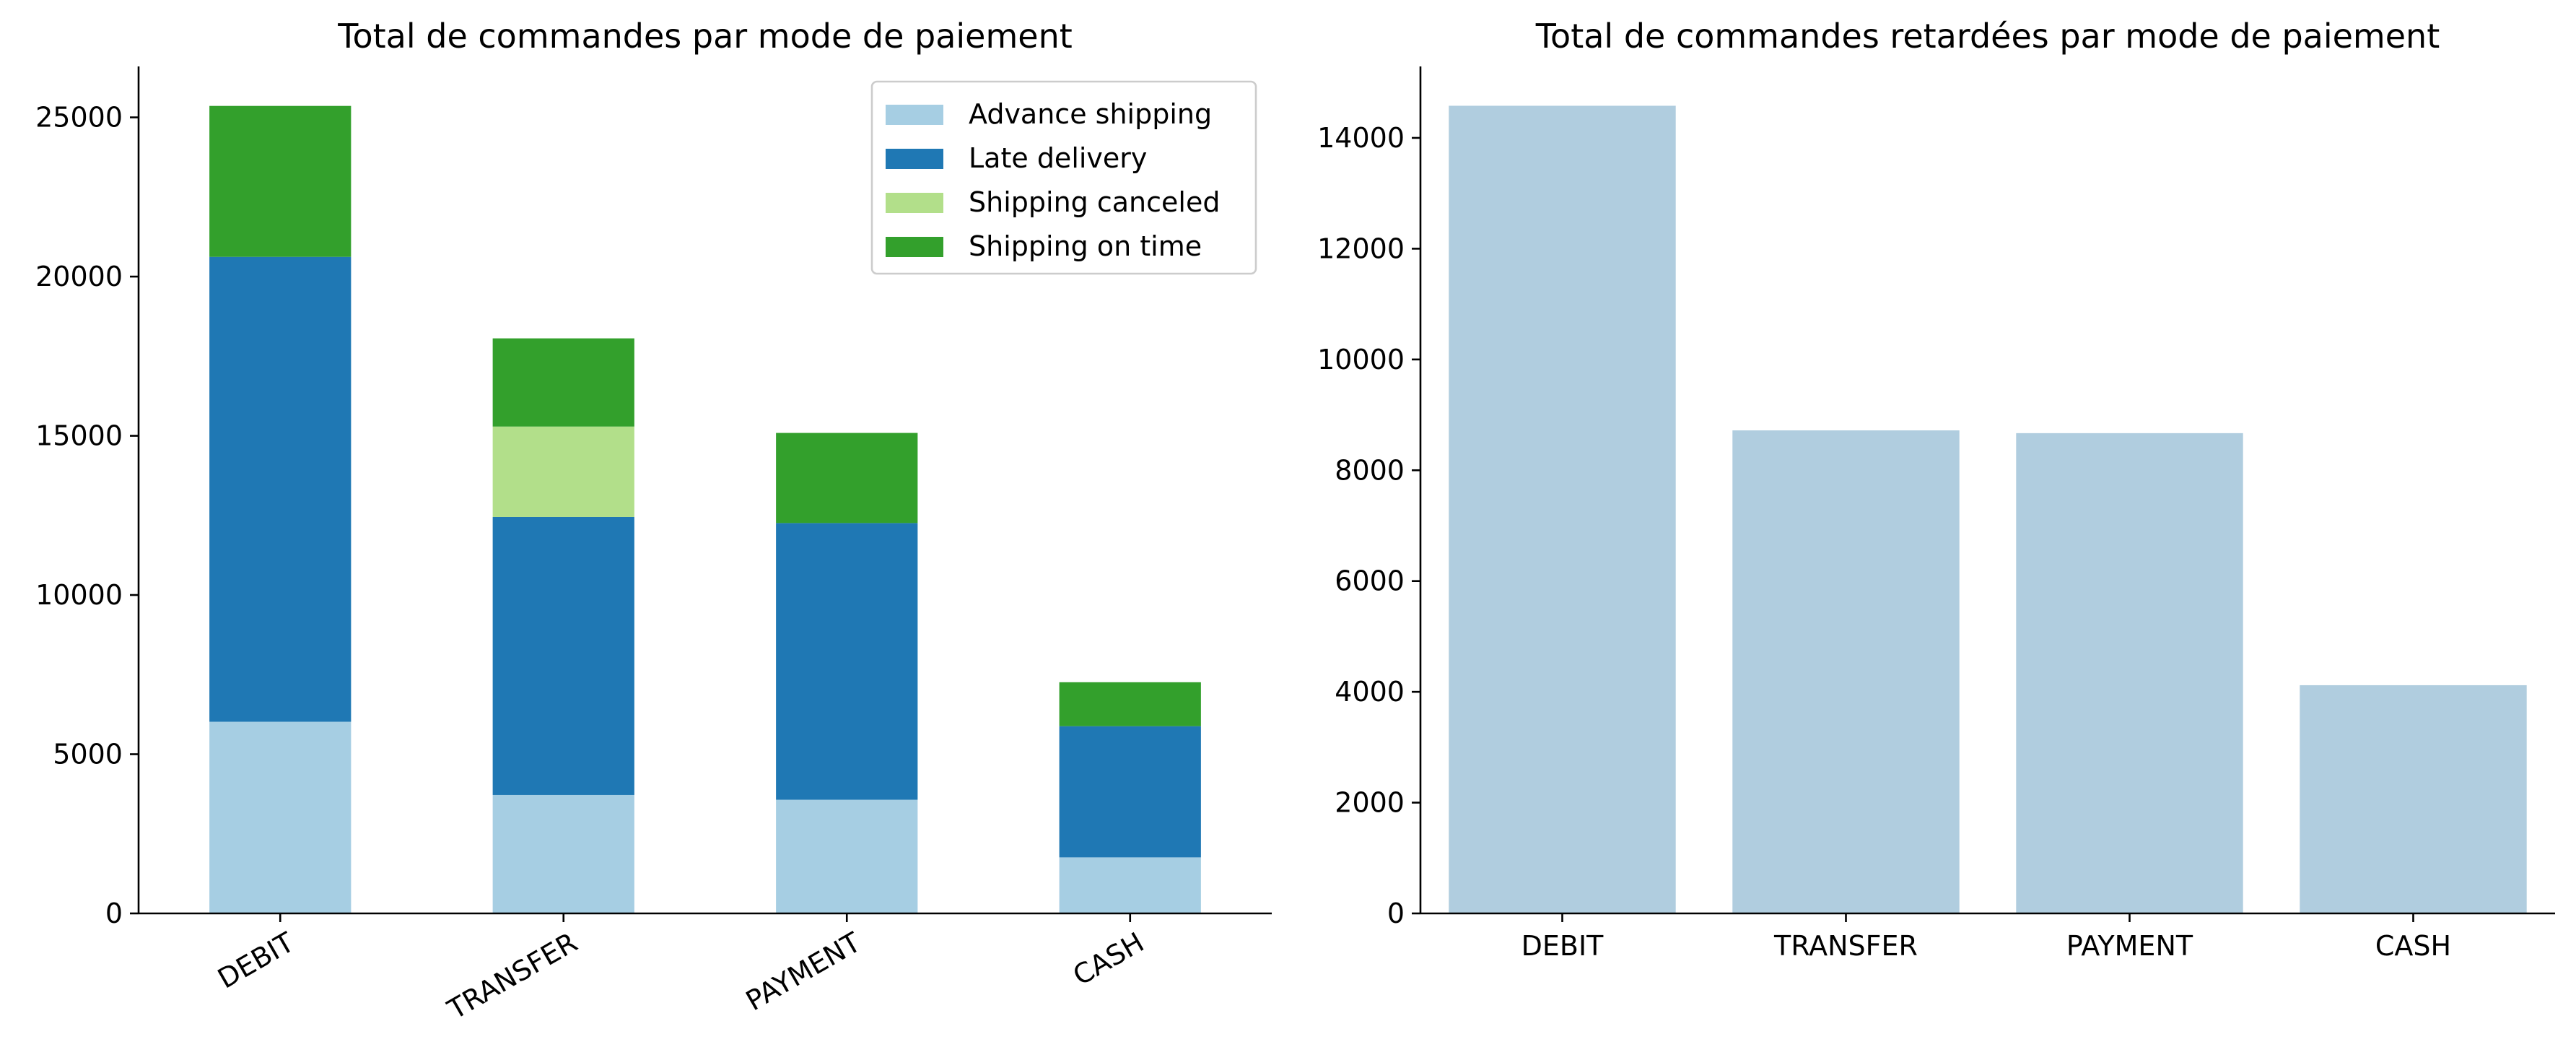 The width and height of the screenshot is (2576, 1060). What do you see at coordinates (1361, 248) in the screenshot?
I see `y-tick-label: 12000` at bounding box center [1361, 248].